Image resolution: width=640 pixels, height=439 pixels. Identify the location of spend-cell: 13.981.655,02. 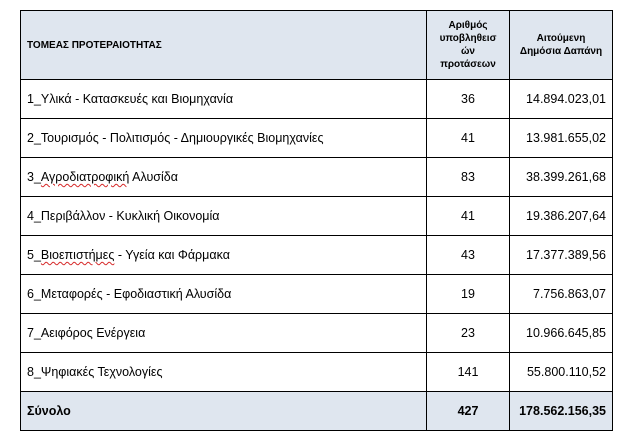
(561, 138).